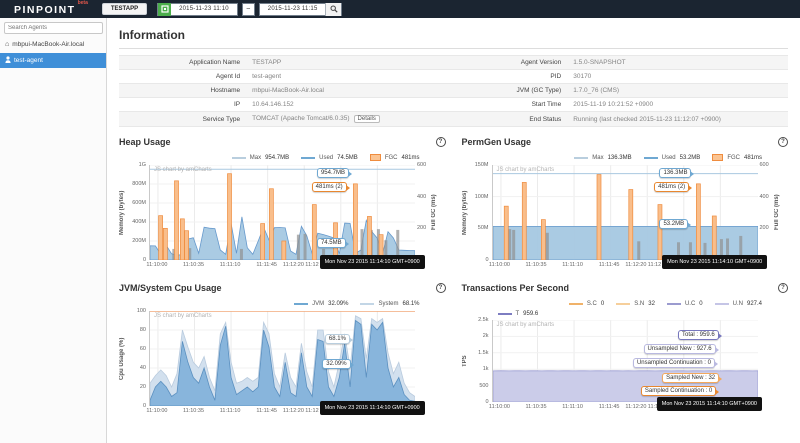 Image resolution: width=800 pixels, height=443 pixels. What do you see at coordinates (453, 37) in the screenshot?
I see `page-title: Information` at bounding box center [453, 37].